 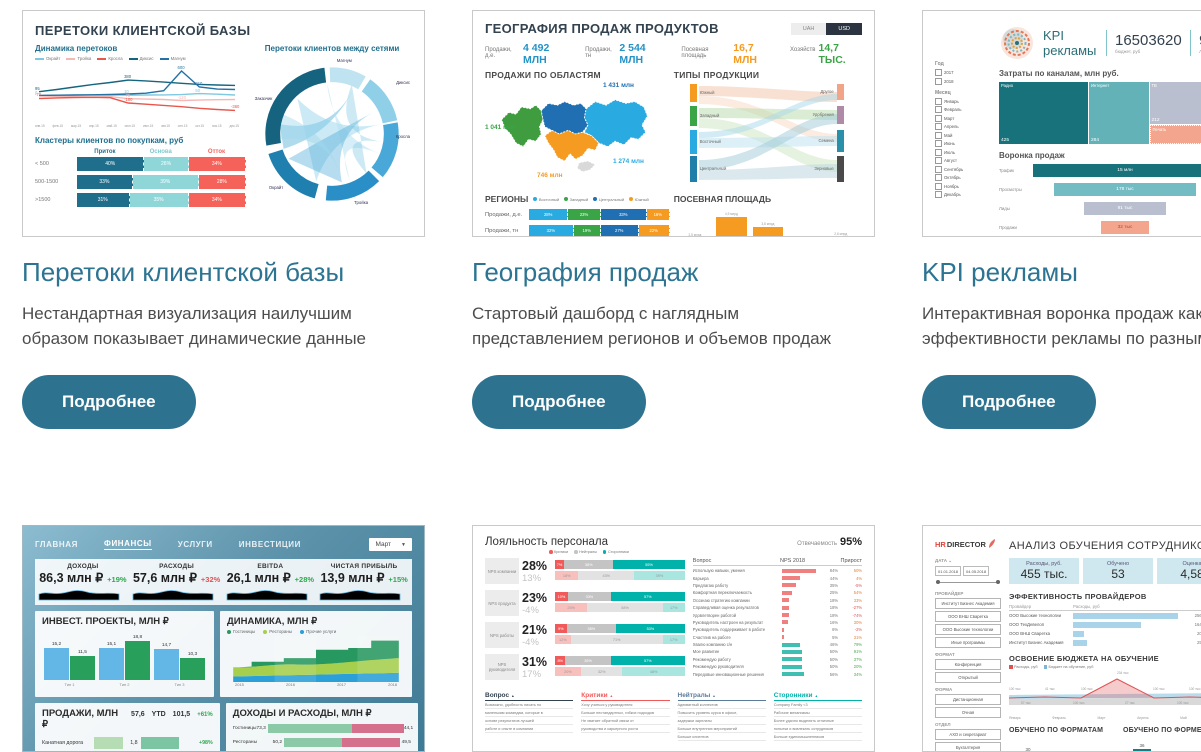 What do you see at coordinates (976, 571) in the screenshot?
I see `date-to-input: 04.05.2018` at bounding box center [976, 571].